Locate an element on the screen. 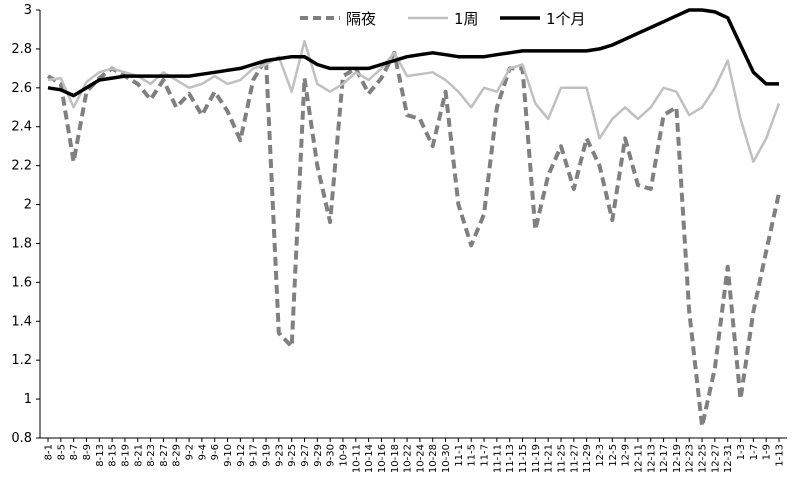 This screenshot has height=491, width=800. x-tick-label: 9-12 is located at coordinates (241, 455).